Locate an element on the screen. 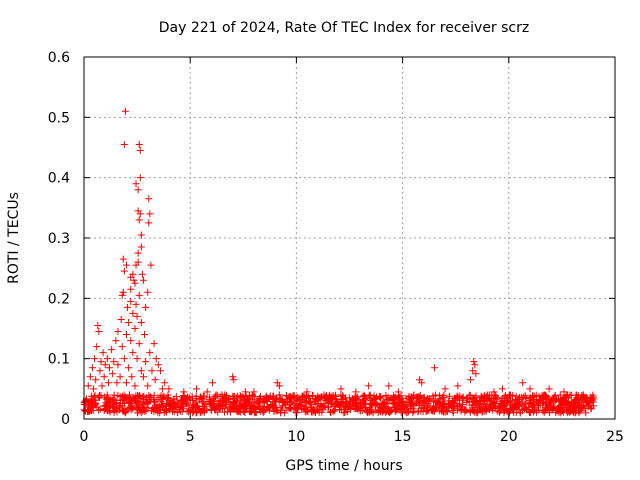  x-tick-label: 10 is located at coordinates (296, 437).